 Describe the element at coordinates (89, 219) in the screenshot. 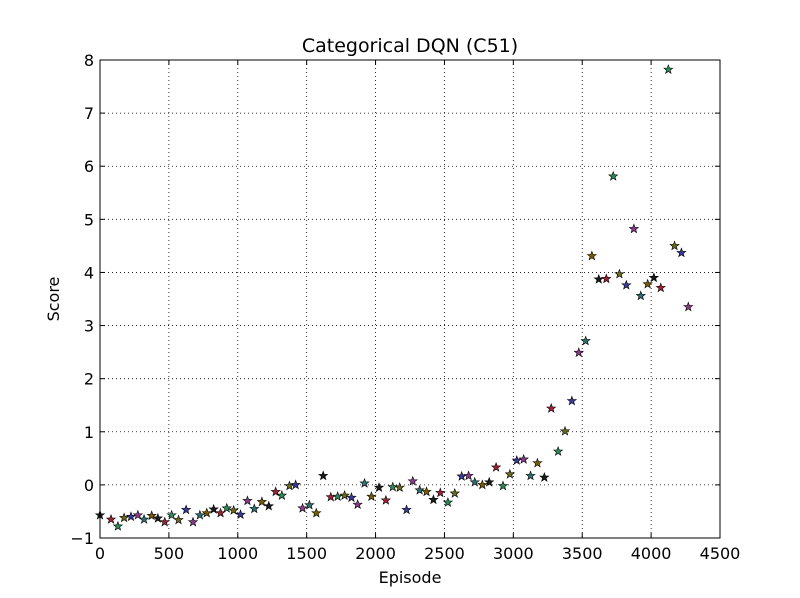

I see `y-tick-label: 5` at that location.